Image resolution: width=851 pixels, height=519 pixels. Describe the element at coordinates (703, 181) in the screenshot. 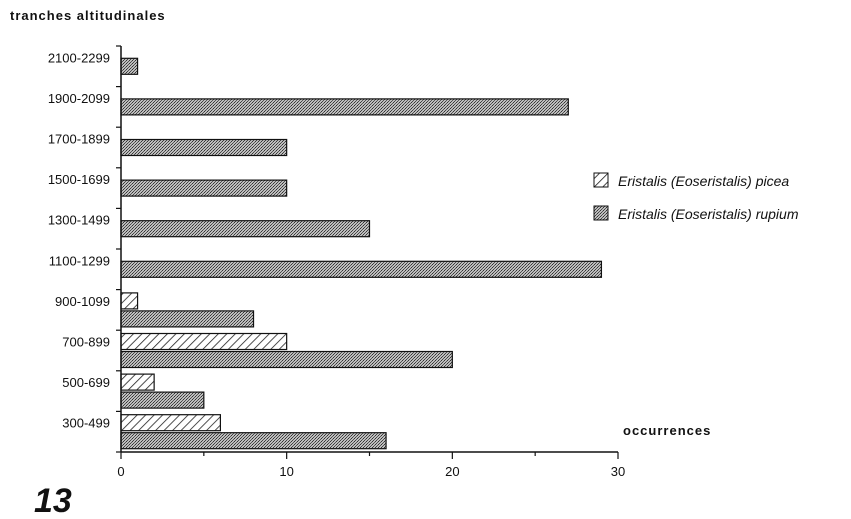

I see `legend-label-picea: Eristalis (Eoseristalis) picea` at that location.